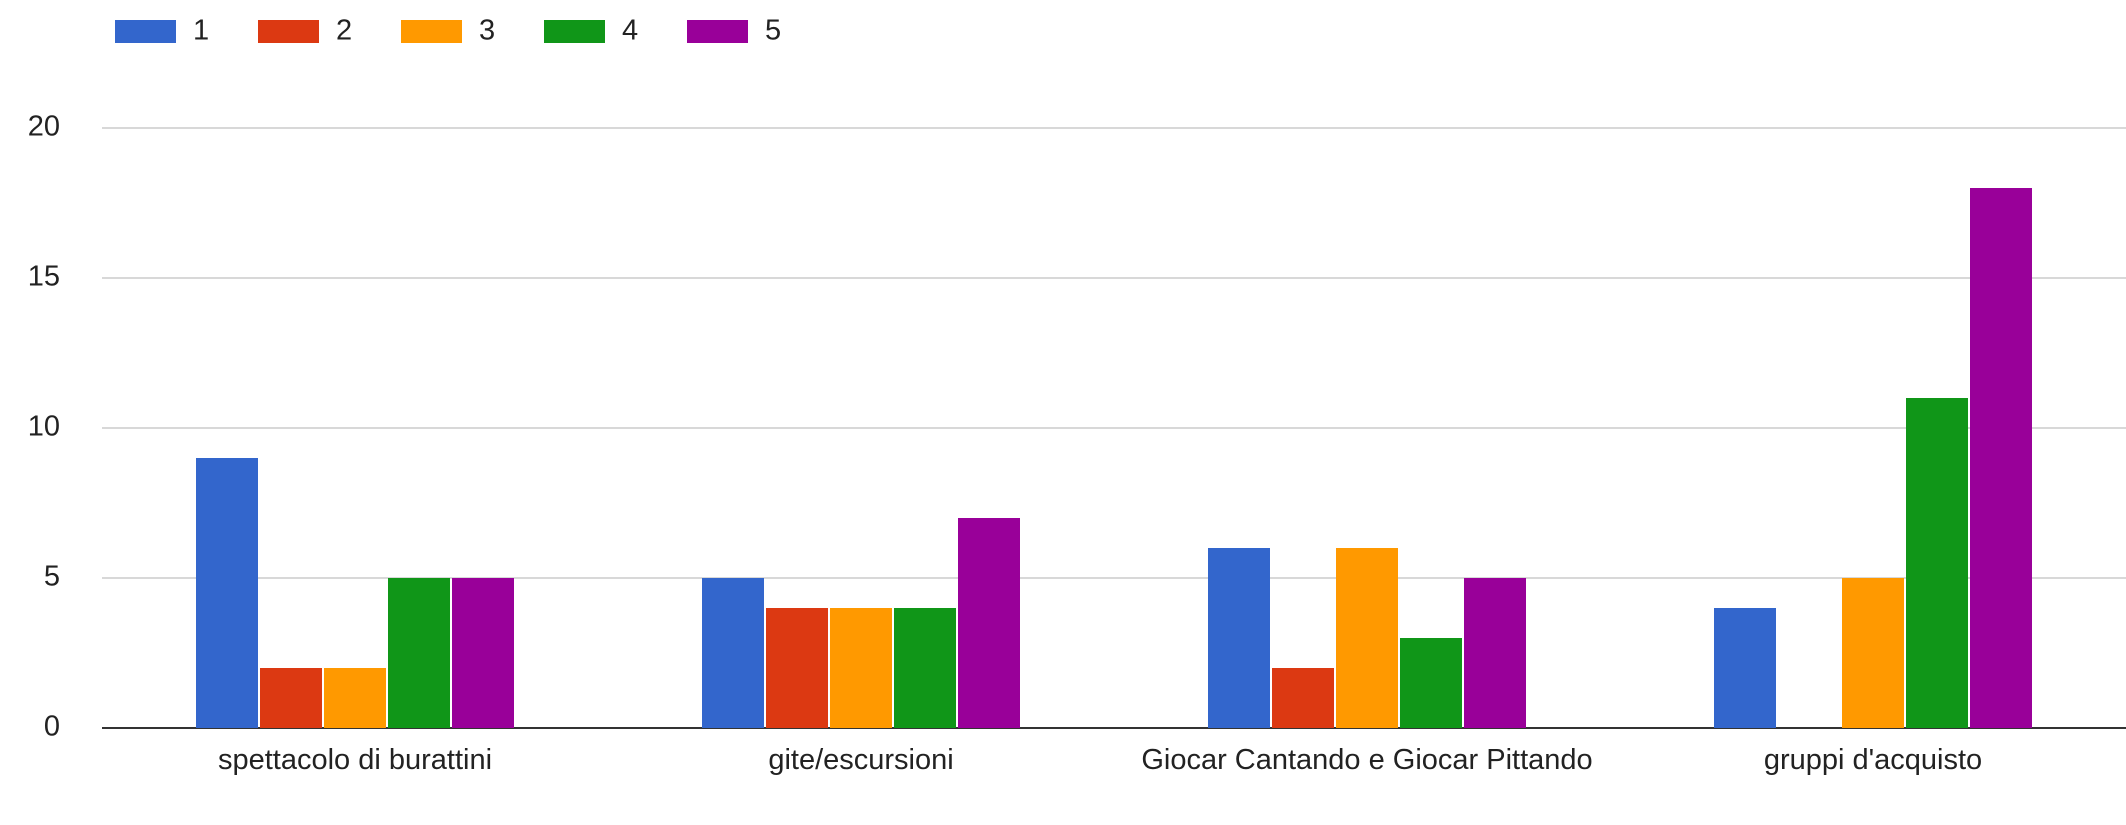 This screenshot has height=825, width=2126. What do you see at coordinates (355, 760) in the screenshot?
I see `x-tick-label: spettacolo di burattini` at bounding box center [355, 760].